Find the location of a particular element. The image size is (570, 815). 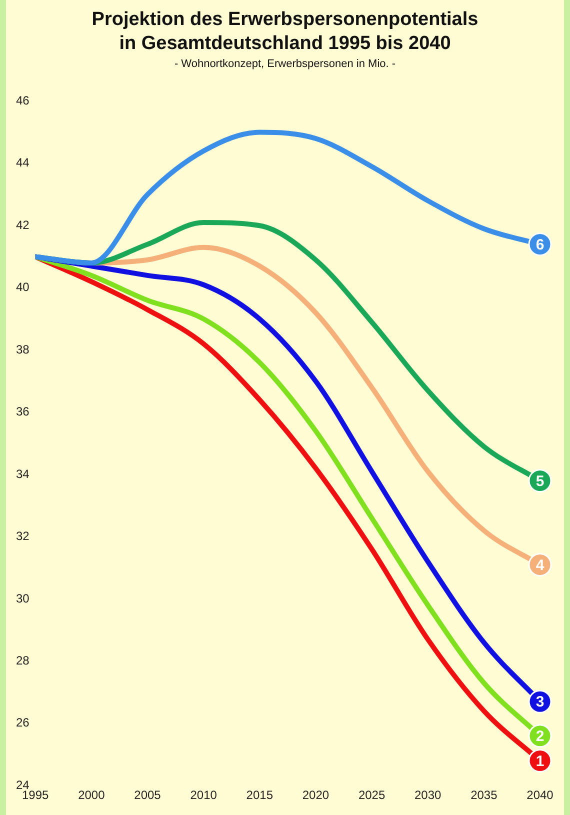

x-tick-label: 2025 is located at coordinates (372, 795).